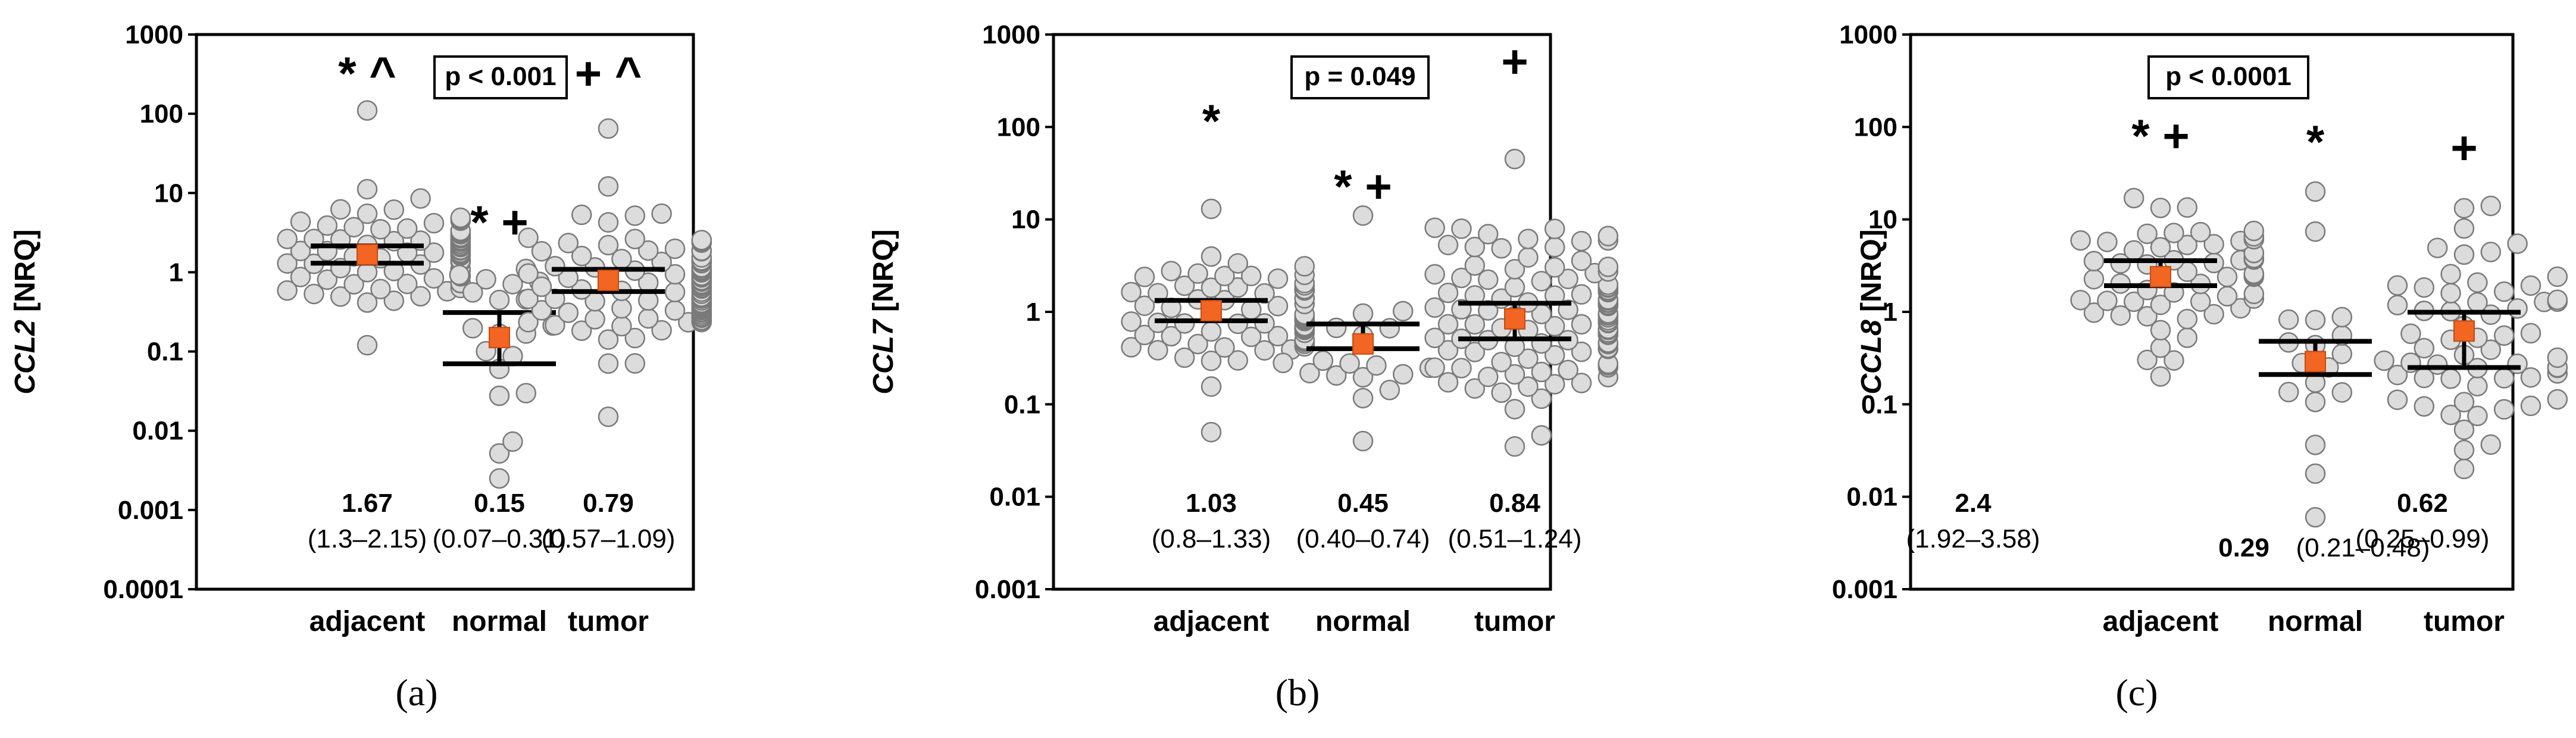 The image size is (2576, 738). What do you see at coordinates (2160, 136) in the screenshot?
I see `significance-marker: * +` at bounding box center [2160, 136].